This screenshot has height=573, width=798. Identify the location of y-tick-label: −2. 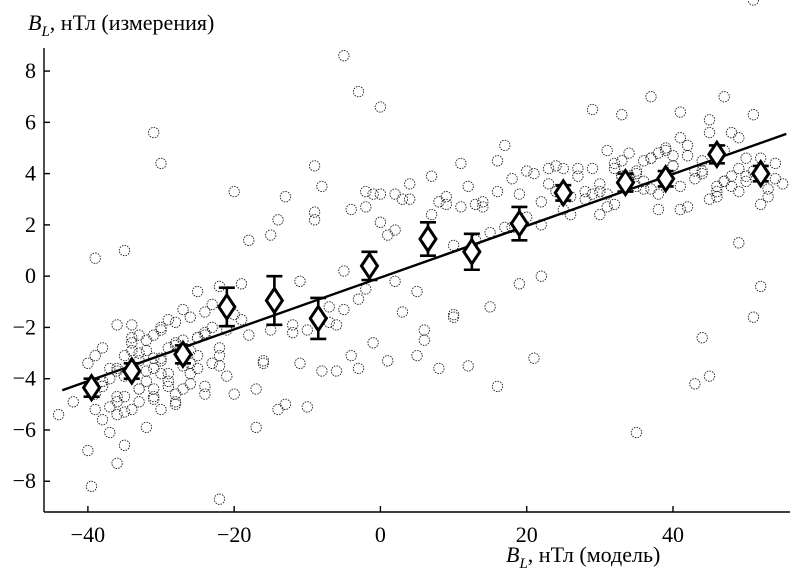
(24, 326).